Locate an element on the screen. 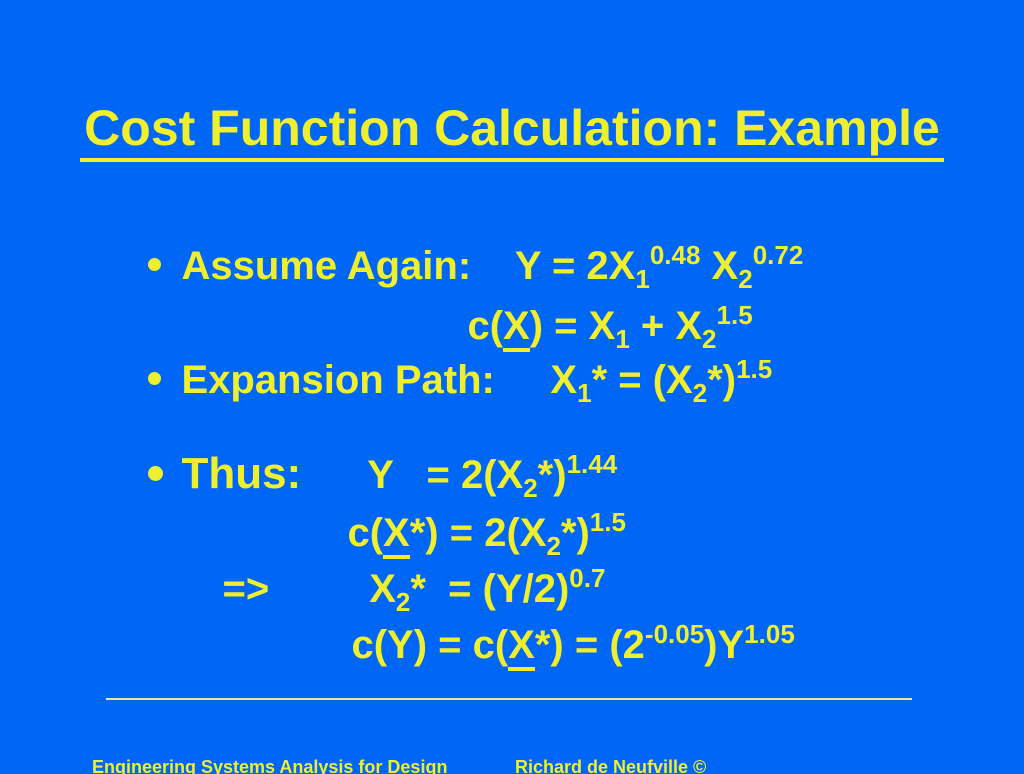  bullet-line-assume: Assume Again: Y = 2X10.48 X20.72 is located at coordinates (453, 267).